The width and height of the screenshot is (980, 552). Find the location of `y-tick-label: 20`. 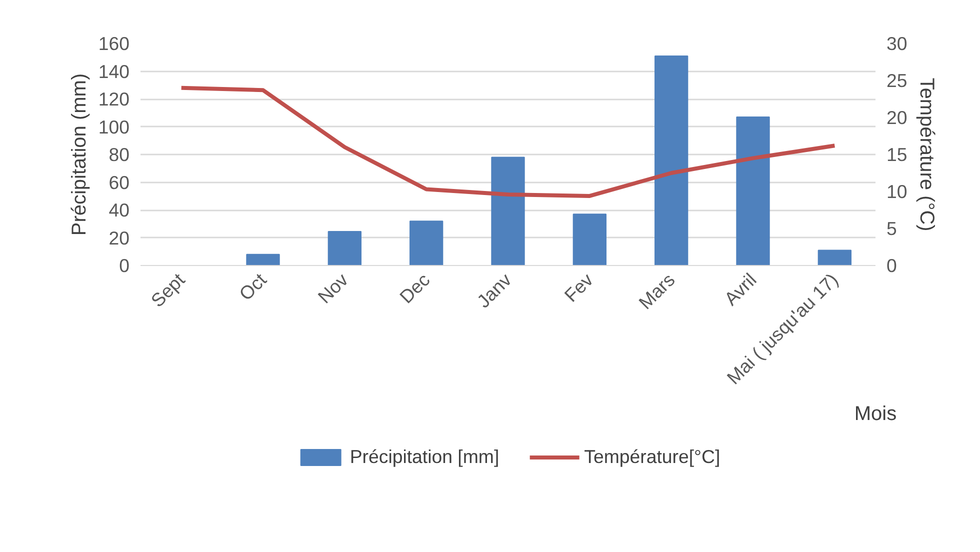

y-tick-label: 20 is located at coordinates (119, 237).